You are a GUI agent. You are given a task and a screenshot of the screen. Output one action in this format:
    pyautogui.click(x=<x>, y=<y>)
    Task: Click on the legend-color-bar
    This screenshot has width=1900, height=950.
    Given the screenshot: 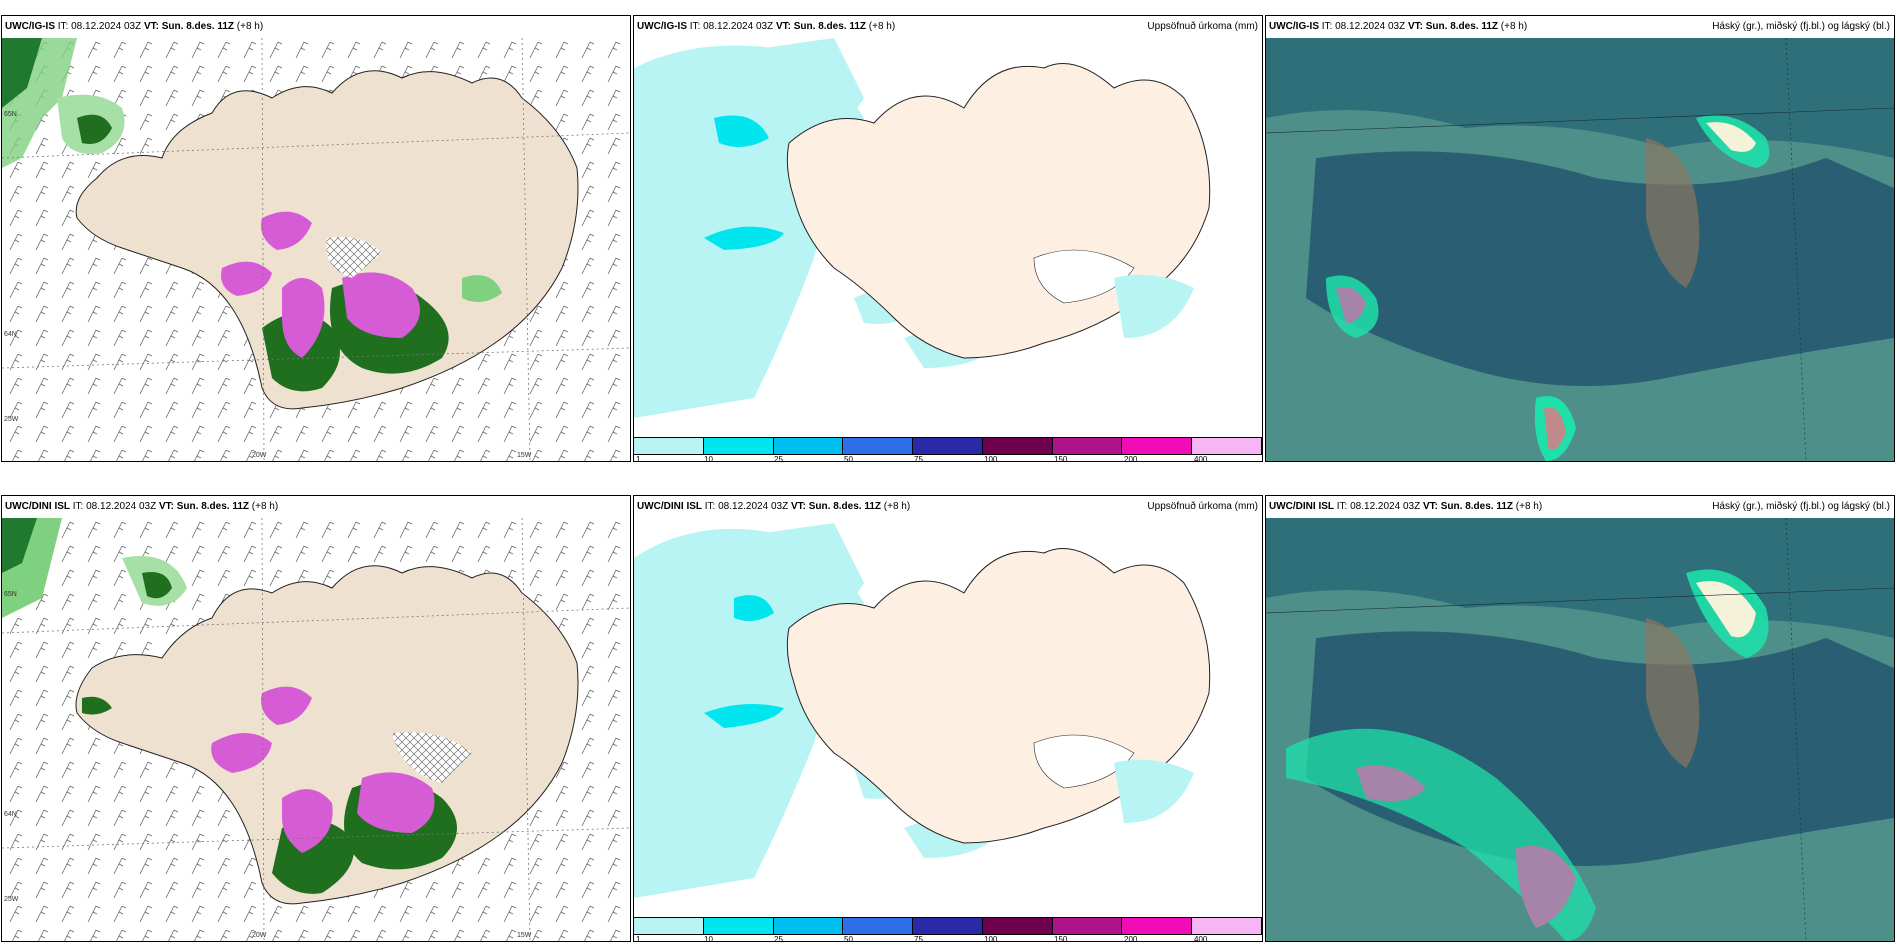 What is the action you would take?
    pyautogui.click(x=948, y=446)
    